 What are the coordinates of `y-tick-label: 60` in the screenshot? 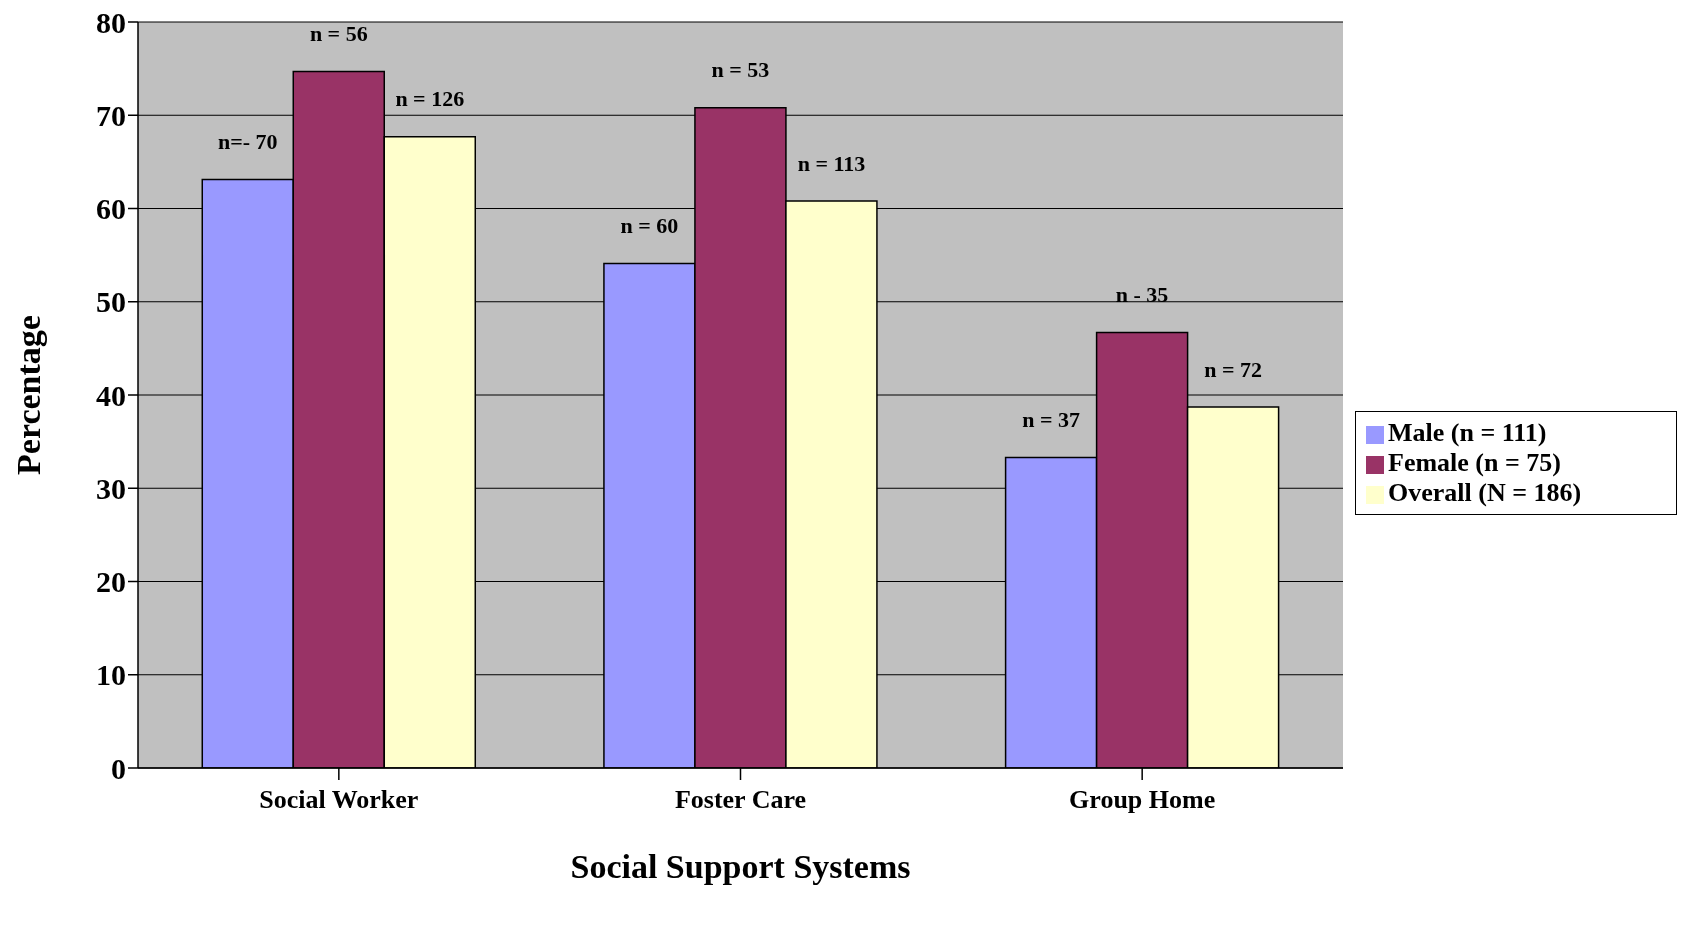 It's located at (111, 209).